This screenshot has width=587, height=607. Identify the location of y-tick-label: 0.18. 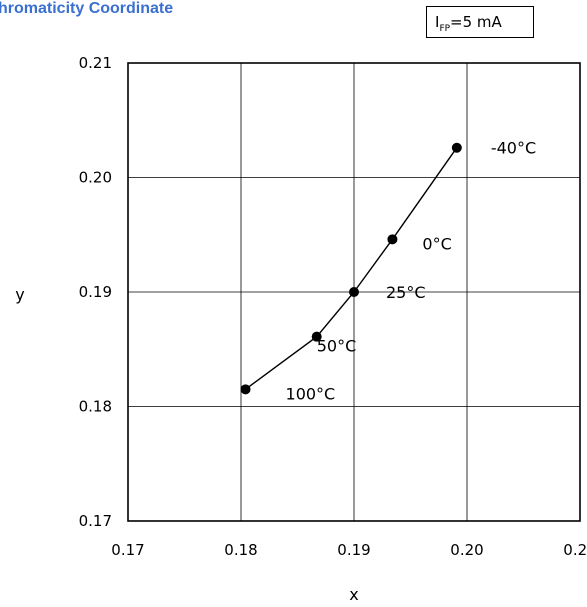
(95, 407).